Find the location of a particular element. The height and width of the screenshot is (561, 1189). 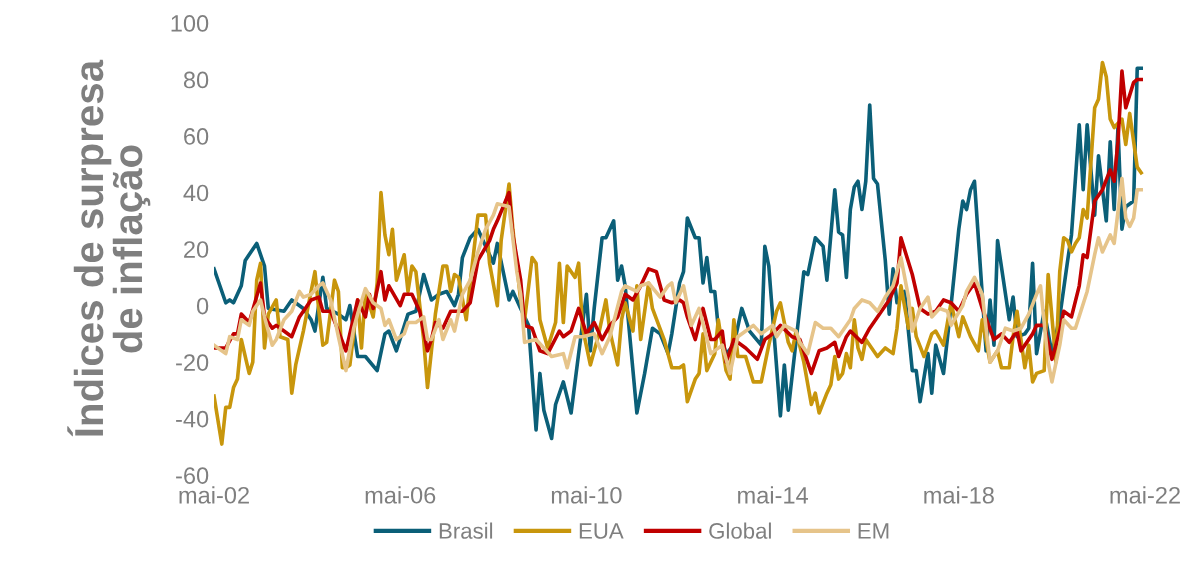

y-tick-label: 100 is located at coordinates (190, 23).